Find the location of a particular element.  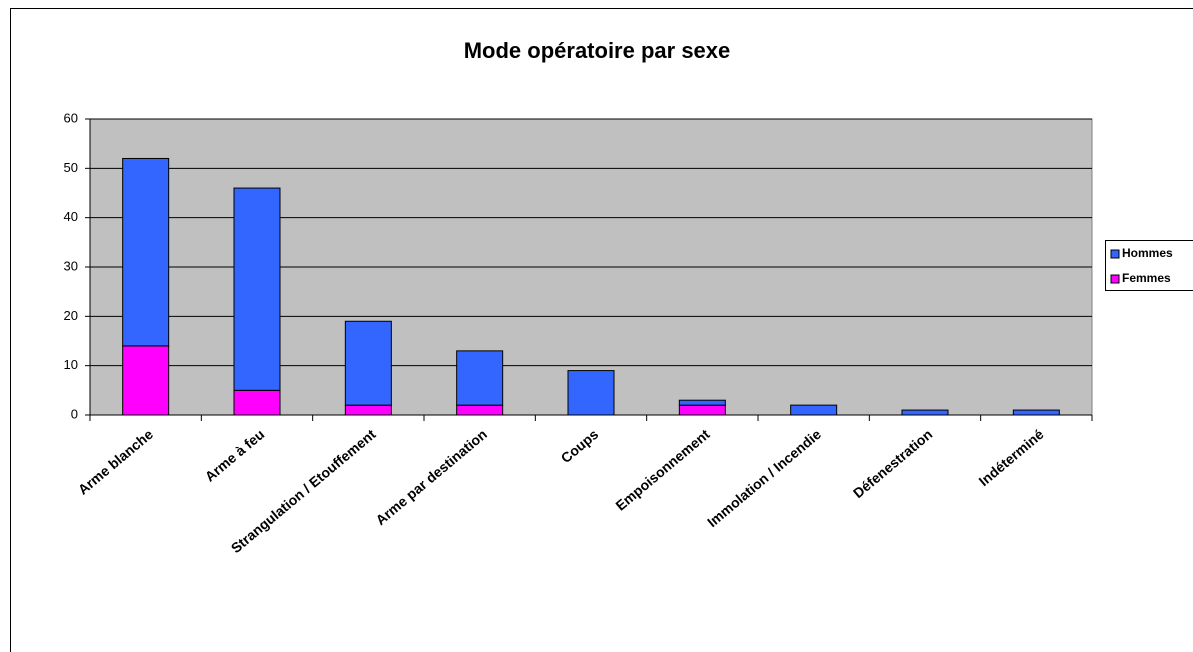

y-tick-label: 50 is located at coordinates (71, 167).